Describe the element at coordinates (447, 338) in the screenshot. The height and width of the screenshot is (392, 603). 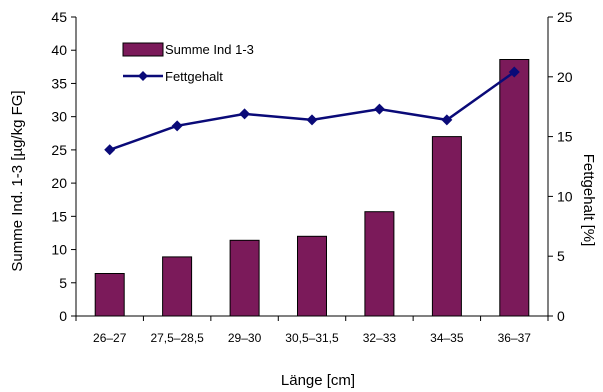
I see `x-tick-label: 34–35` at that location.